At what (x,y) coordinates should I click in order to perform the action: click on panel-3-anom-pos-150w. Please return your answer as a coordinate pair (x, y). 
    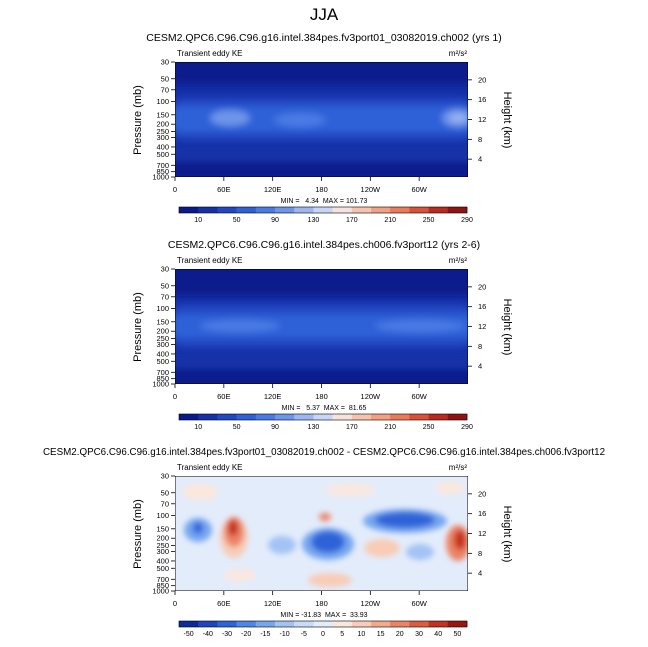
    Looking at the image, I should click on (382, 548).